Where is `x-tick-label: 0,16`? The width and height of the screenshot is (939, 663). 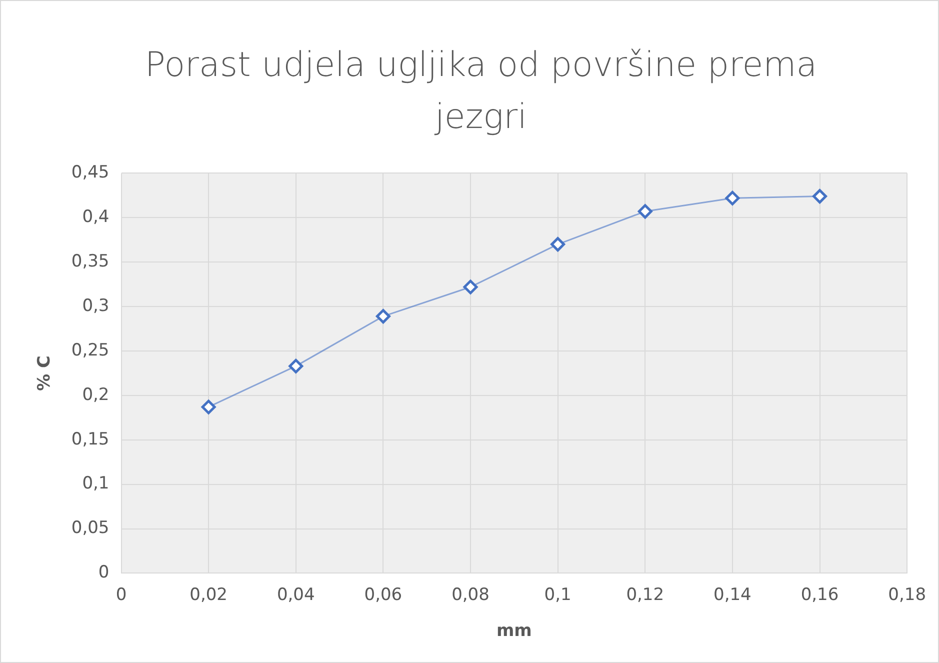 x-tick-label: 0,16 is located at coordinates (819, 594).